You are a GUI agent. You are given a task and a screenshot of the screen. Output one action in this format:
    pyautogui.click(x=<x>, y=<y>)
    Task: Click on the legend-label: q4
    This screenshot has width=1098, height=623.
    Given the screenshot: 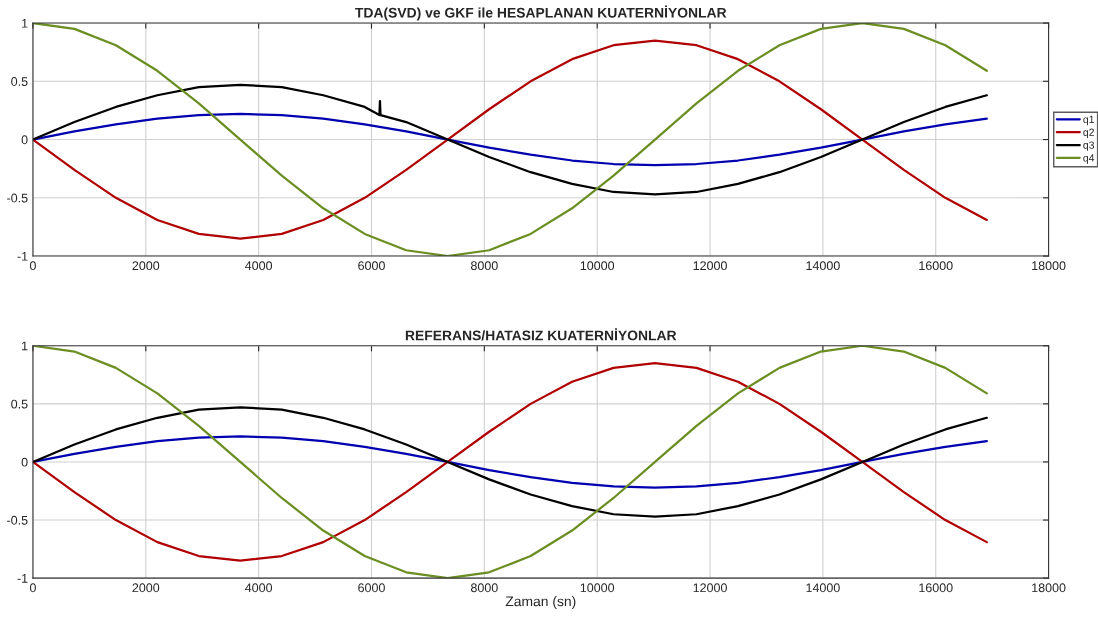 What is the action you would take?
    pyautogui.click(x=1089, y=159)
    